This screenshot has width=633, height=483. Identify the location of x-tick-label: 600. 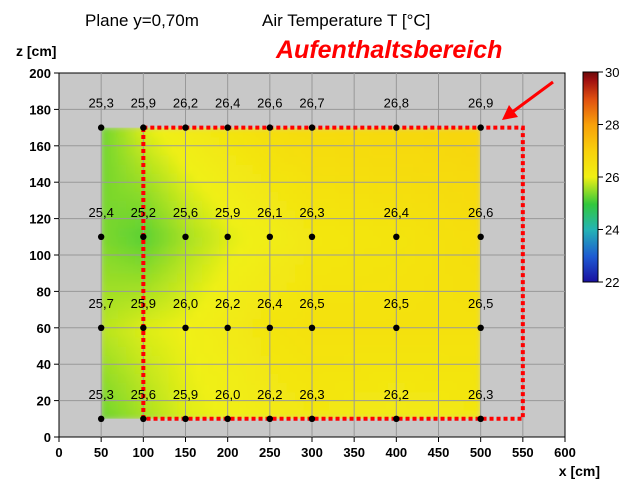
(565, 452).